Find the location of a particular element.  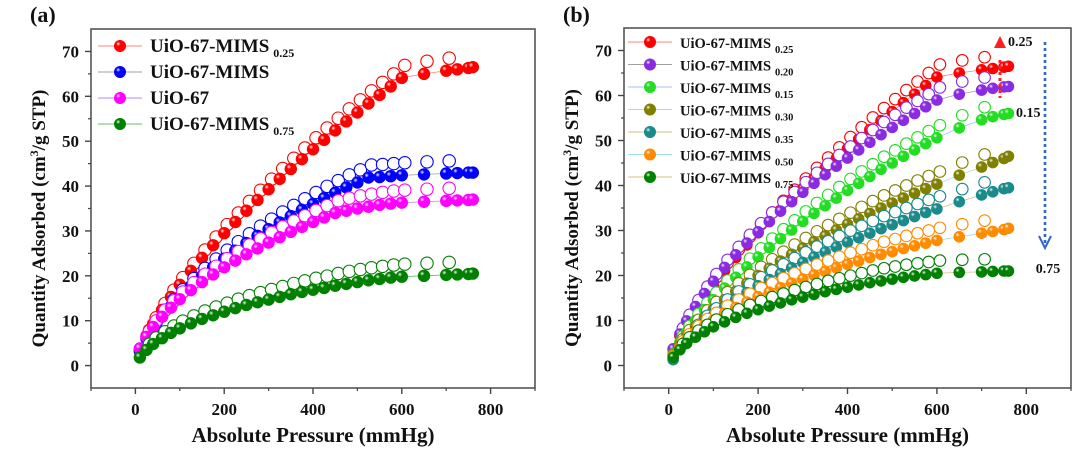

legend-item: UiO-67 is located at coordinates (154, 98).